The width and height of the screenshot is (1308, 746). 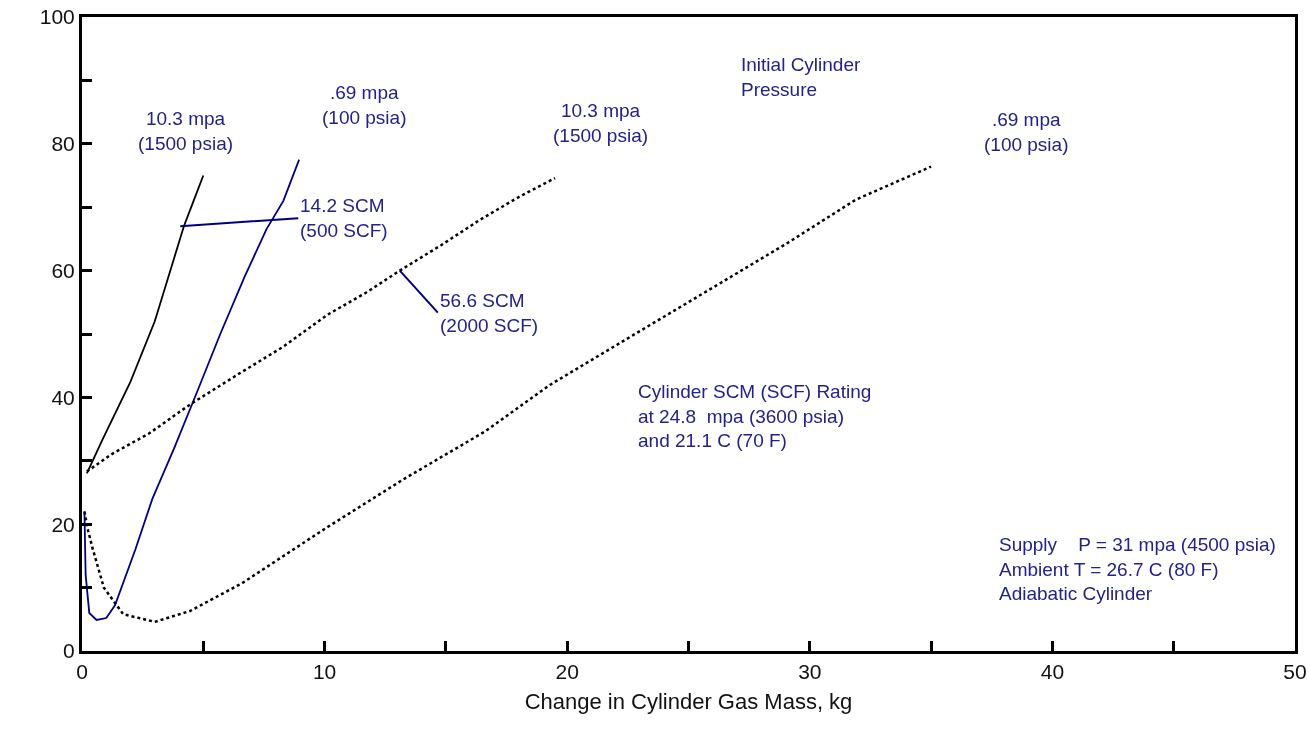 What do you see at coordinates (63, 524) in the screenshot?
I see `y-tick-label: 20` at bounding box center [63, 524].